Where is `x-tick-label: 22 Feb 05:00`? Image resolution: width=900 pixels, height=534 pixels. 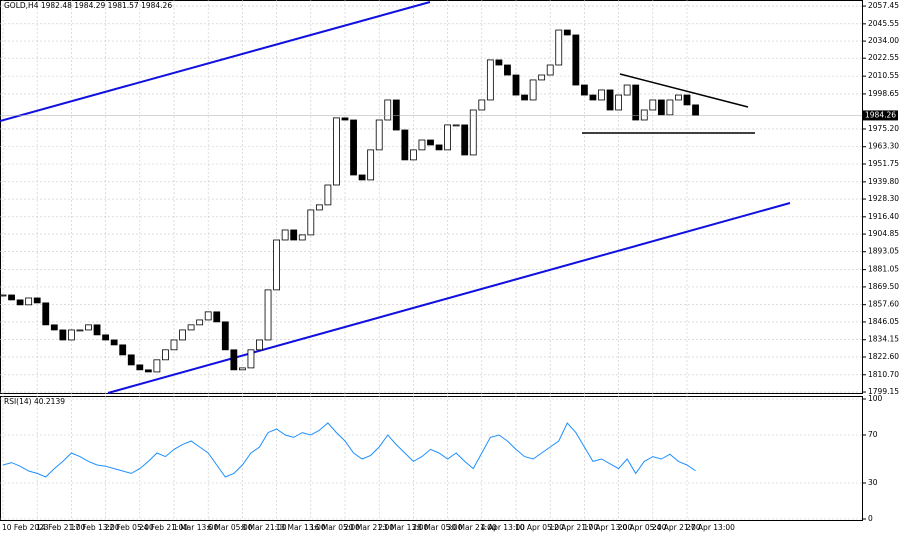 x-tick-label: 22 Feb 05:00 is located at coordinates (129, 527).